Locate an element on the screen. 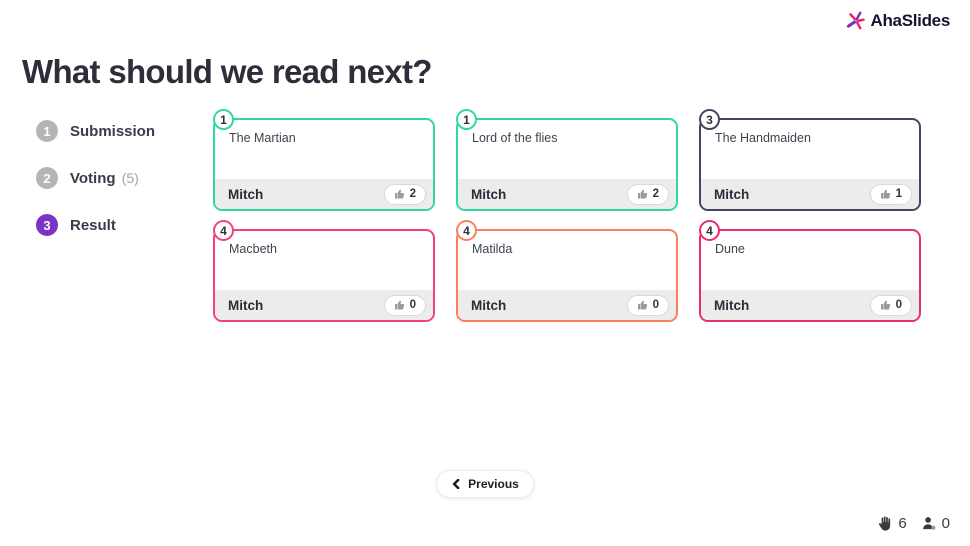 Image resolution: width=970 pixels, height=546 pixels. raised-hands-counter: 6 is located at coordinates (892, 523).